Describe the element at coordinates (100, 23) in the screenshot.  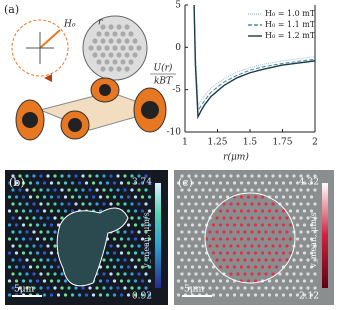
I see `distance-label: r` at that location.